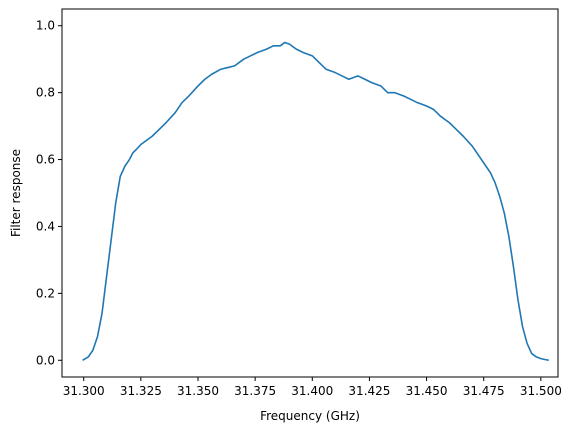  What do you see at coordinates (141, 391) in the screenshot?
I see `x-tick-label: 31.325` at bounding box center [141, 391].